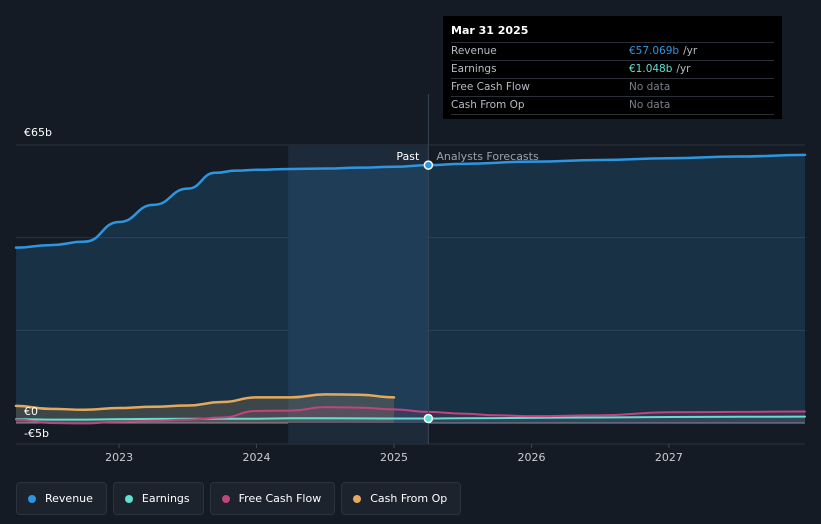 The height and width of the screenshot is (524, 821). What do you see at coordinates (36, 433) in the screenshot?
I see `y-axis-min-label: -€5b` at bounding box center [36, 433].